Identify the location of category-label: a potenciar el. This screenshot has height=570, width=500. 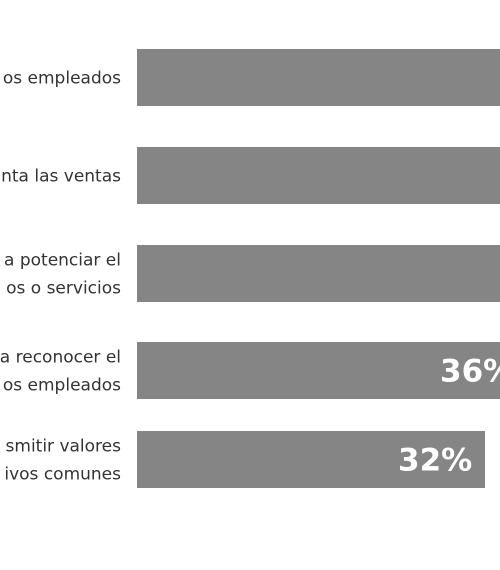
(62, 261).